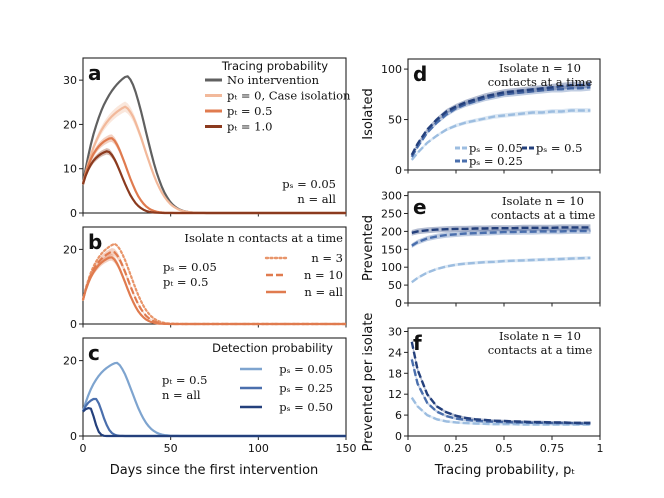 This screenshot has height=498, width=664. I want to click on panel-label: e, so click(420, 207).